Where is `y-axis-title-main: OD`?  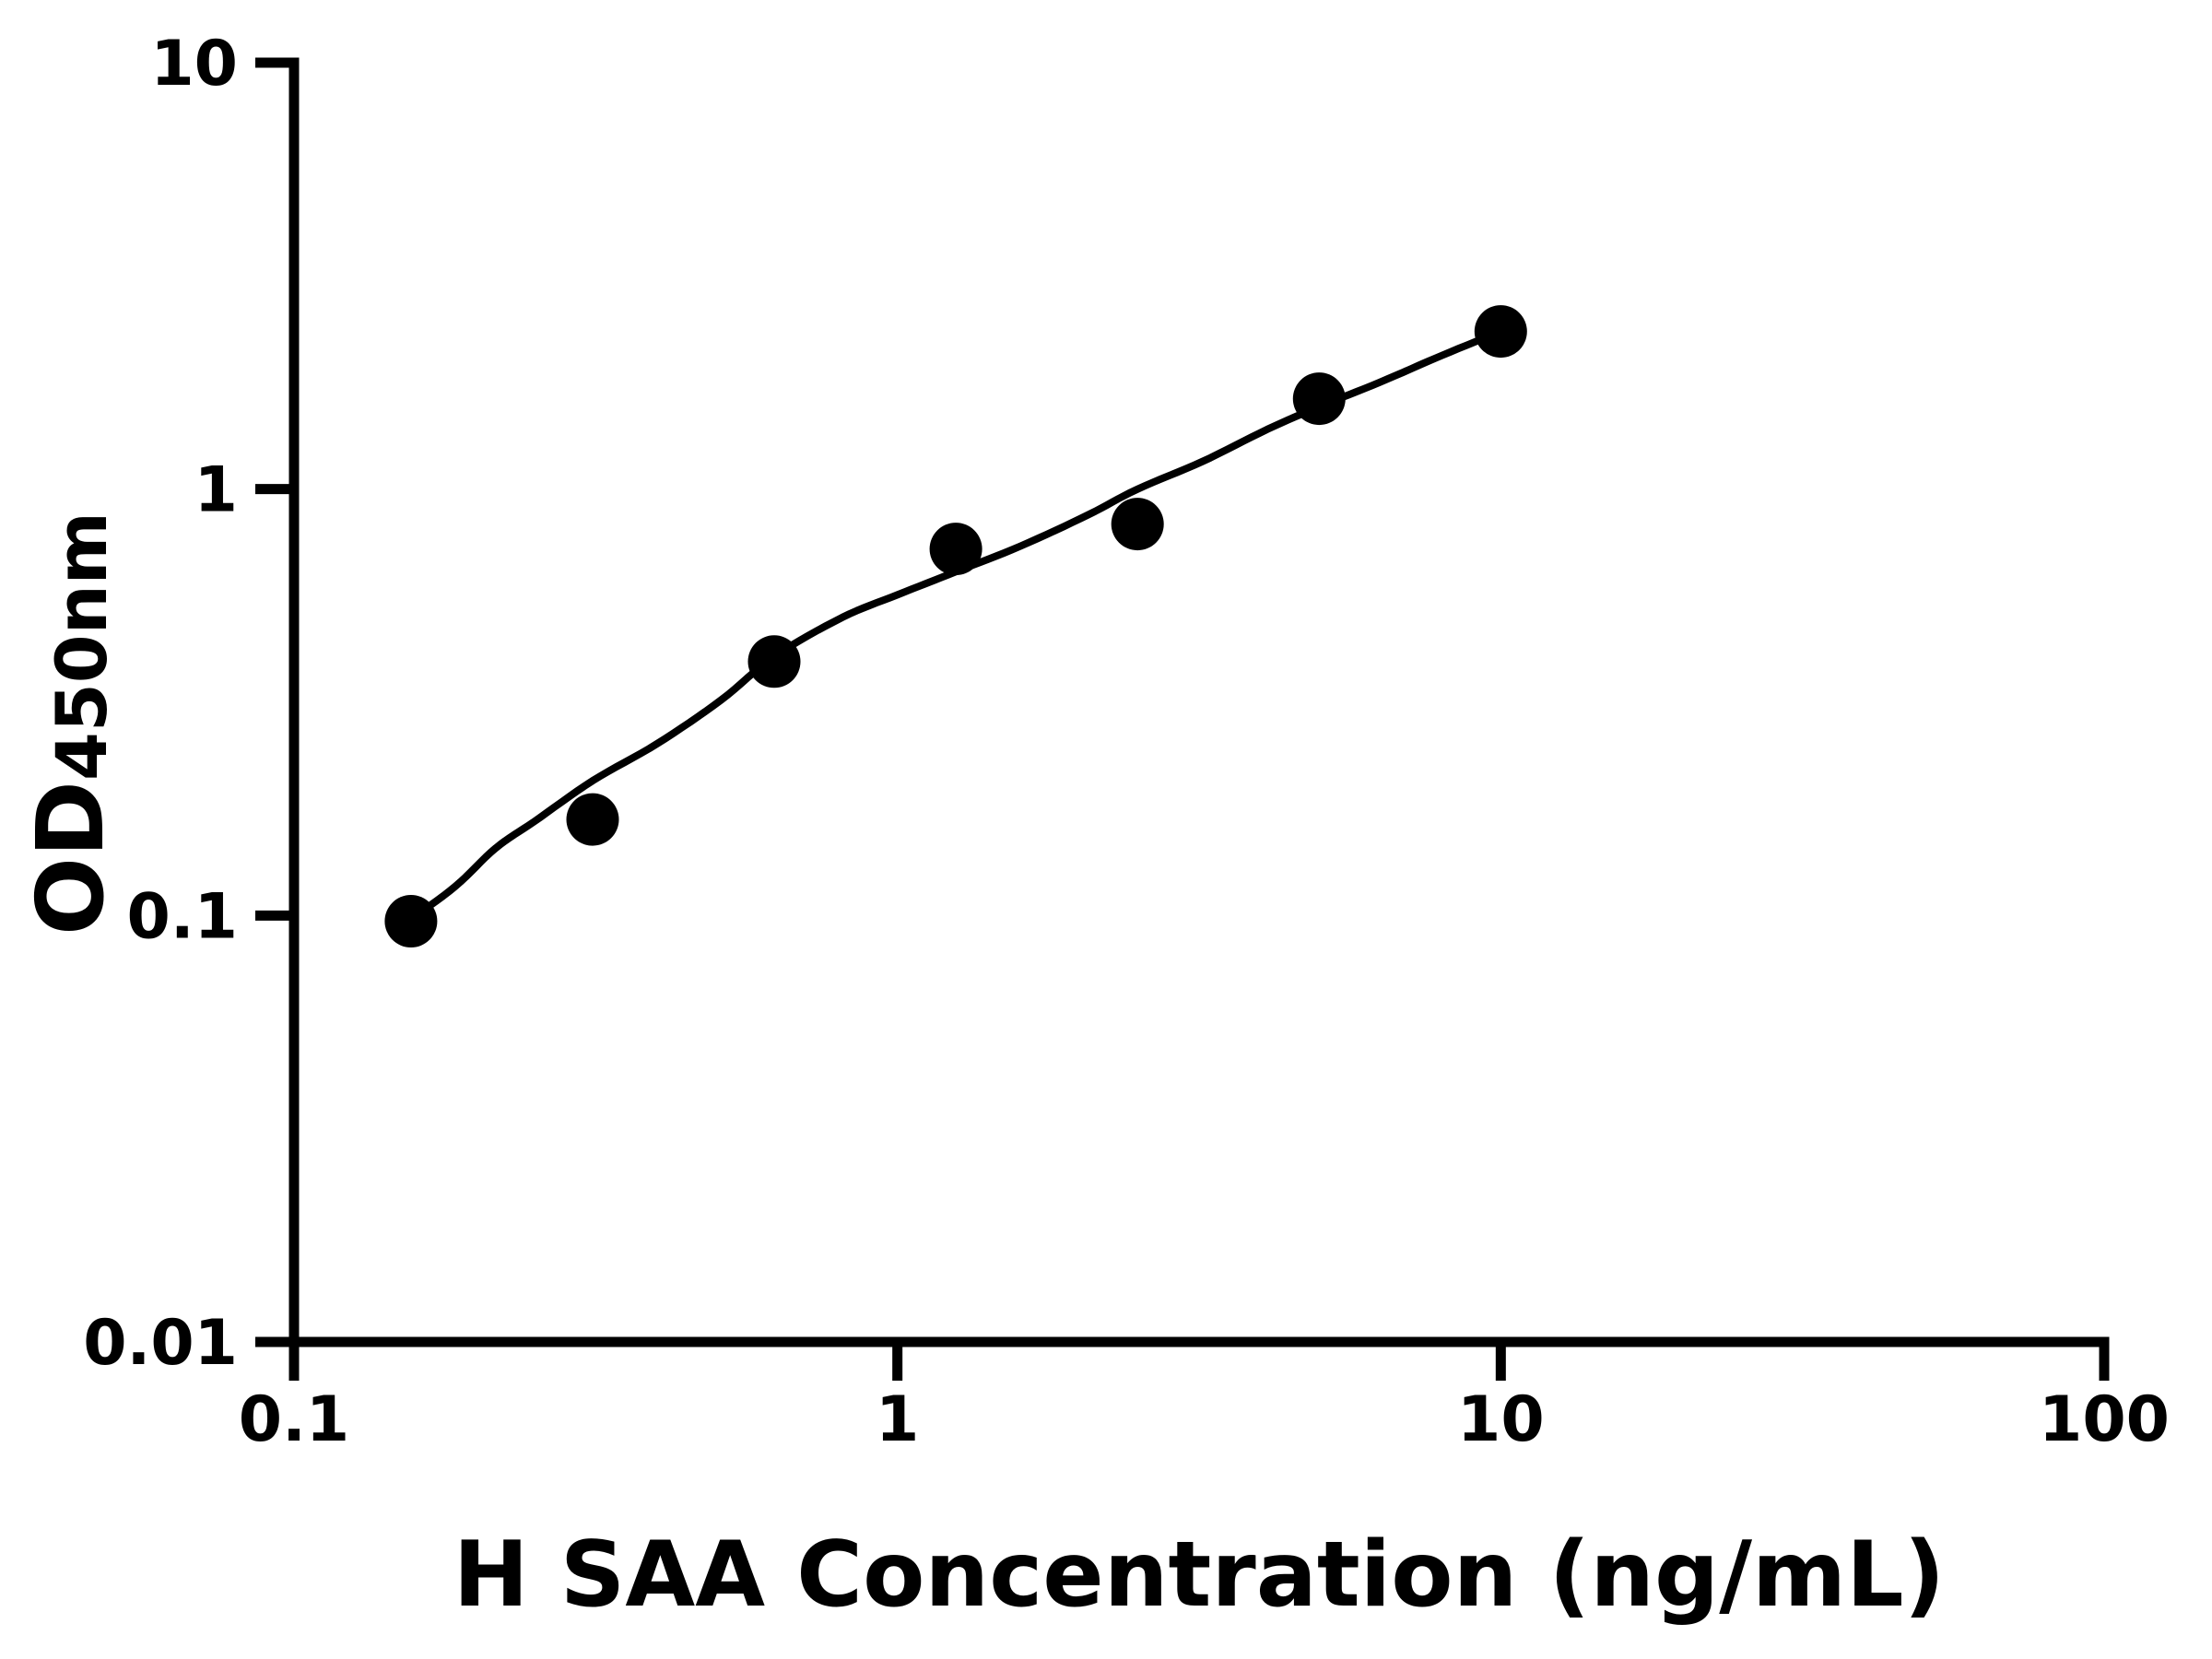
y-axis-title-main: OD is located at coordinates (70, 858).